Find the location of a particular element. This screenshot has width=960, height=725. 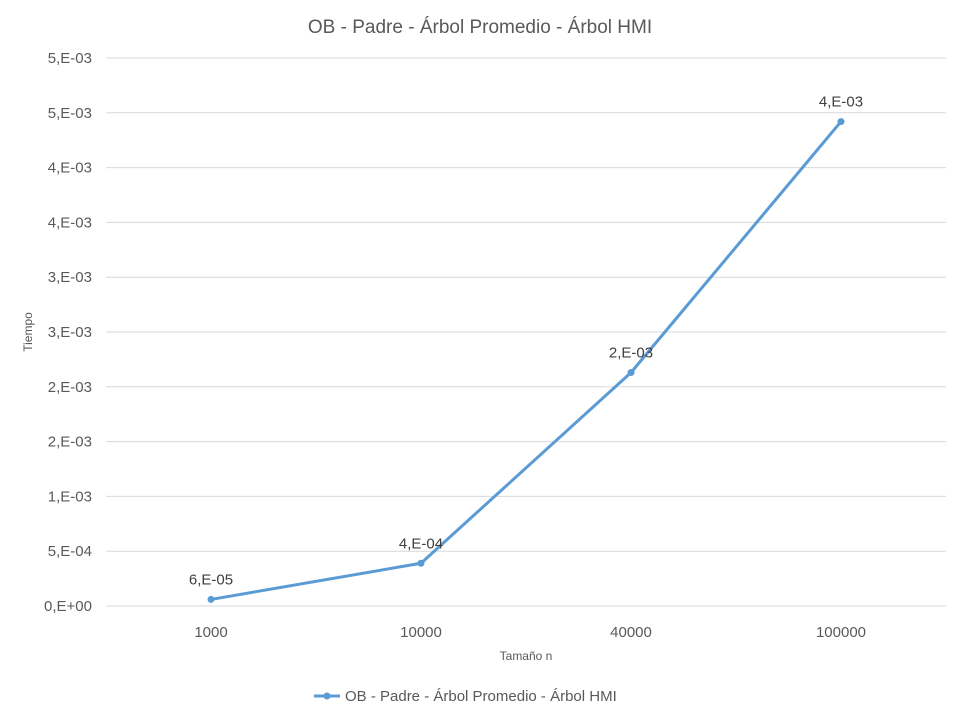

y-tick-label: 1,E-03 is located at coordinates (70, 496).